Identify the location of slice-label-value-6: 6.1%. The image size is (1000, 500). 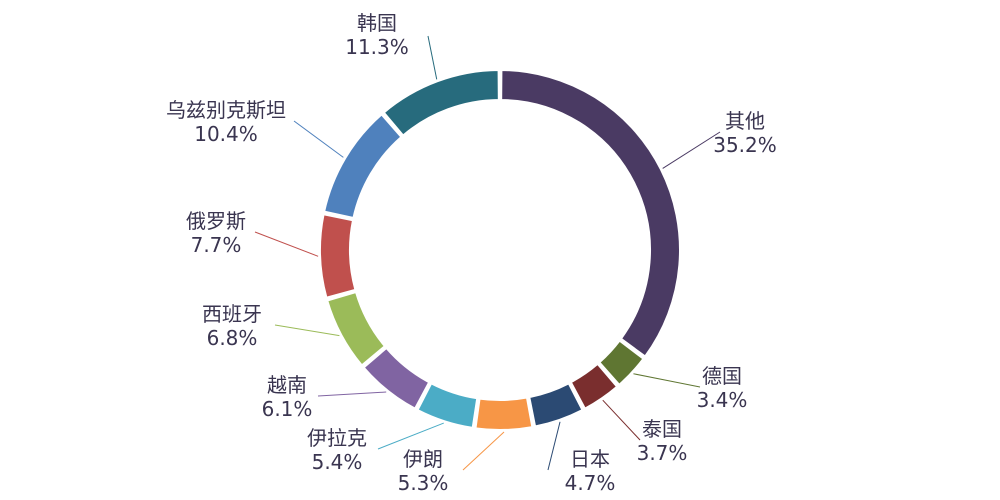
(287, 409).